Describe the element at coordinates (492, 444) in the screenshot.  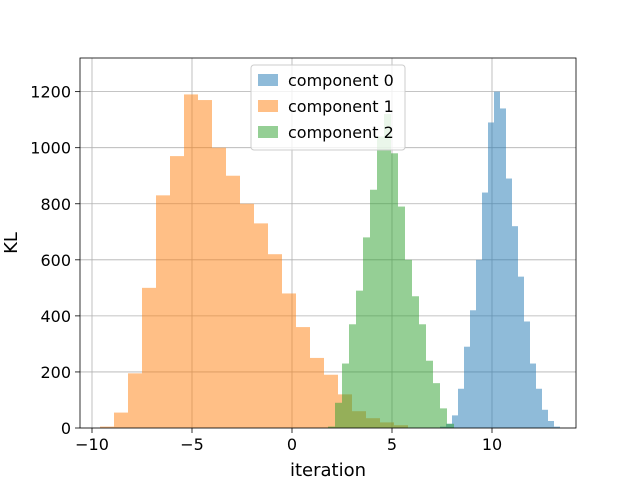
I see `x-tick-label: 10` at that location.